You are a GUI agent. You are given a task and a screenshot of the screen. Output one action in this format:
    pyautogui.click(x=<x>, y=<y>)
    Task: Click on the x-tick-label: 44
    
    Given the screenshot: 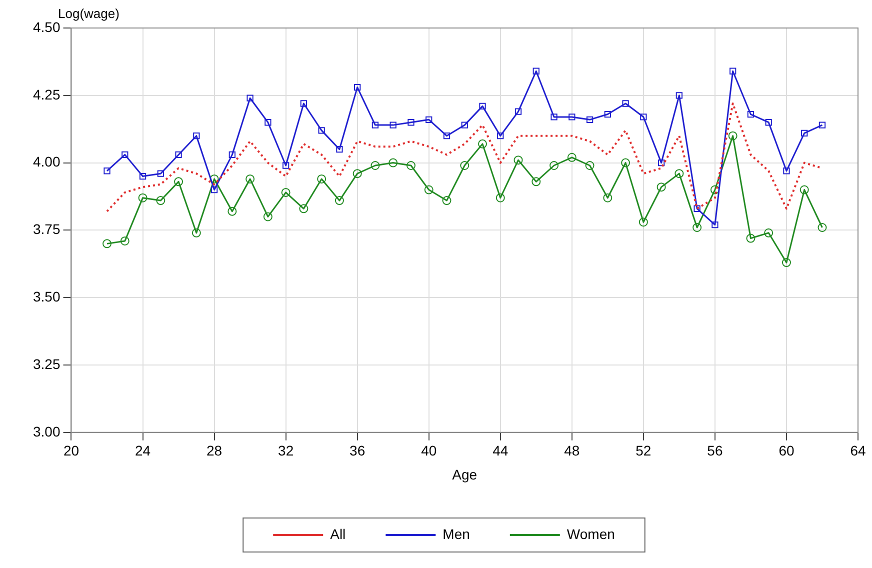 What is the action you would take?
    pyautogui.click(x=500, y=450)
    